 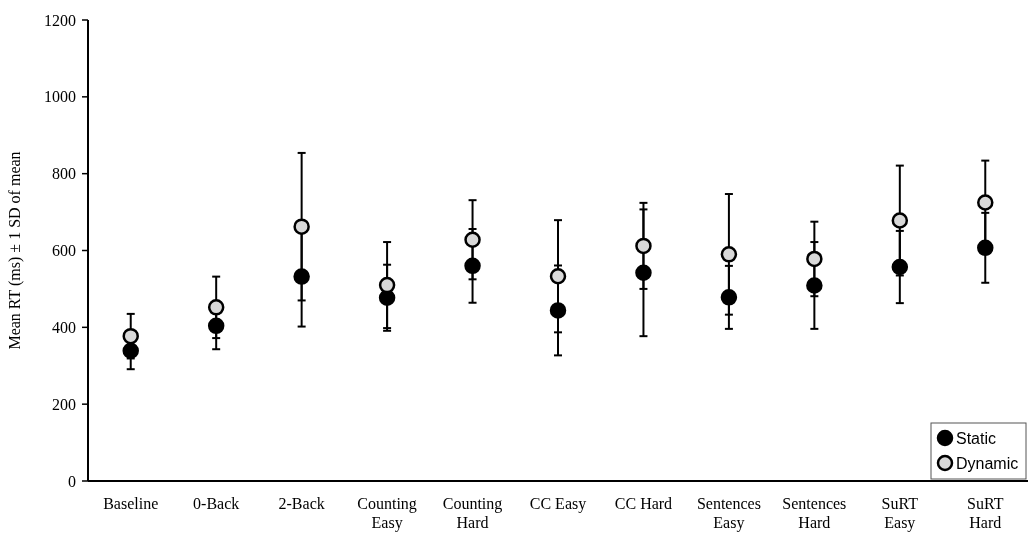 I want to click on x-tick-label: Counting Easy, so click(x=387, y=513).